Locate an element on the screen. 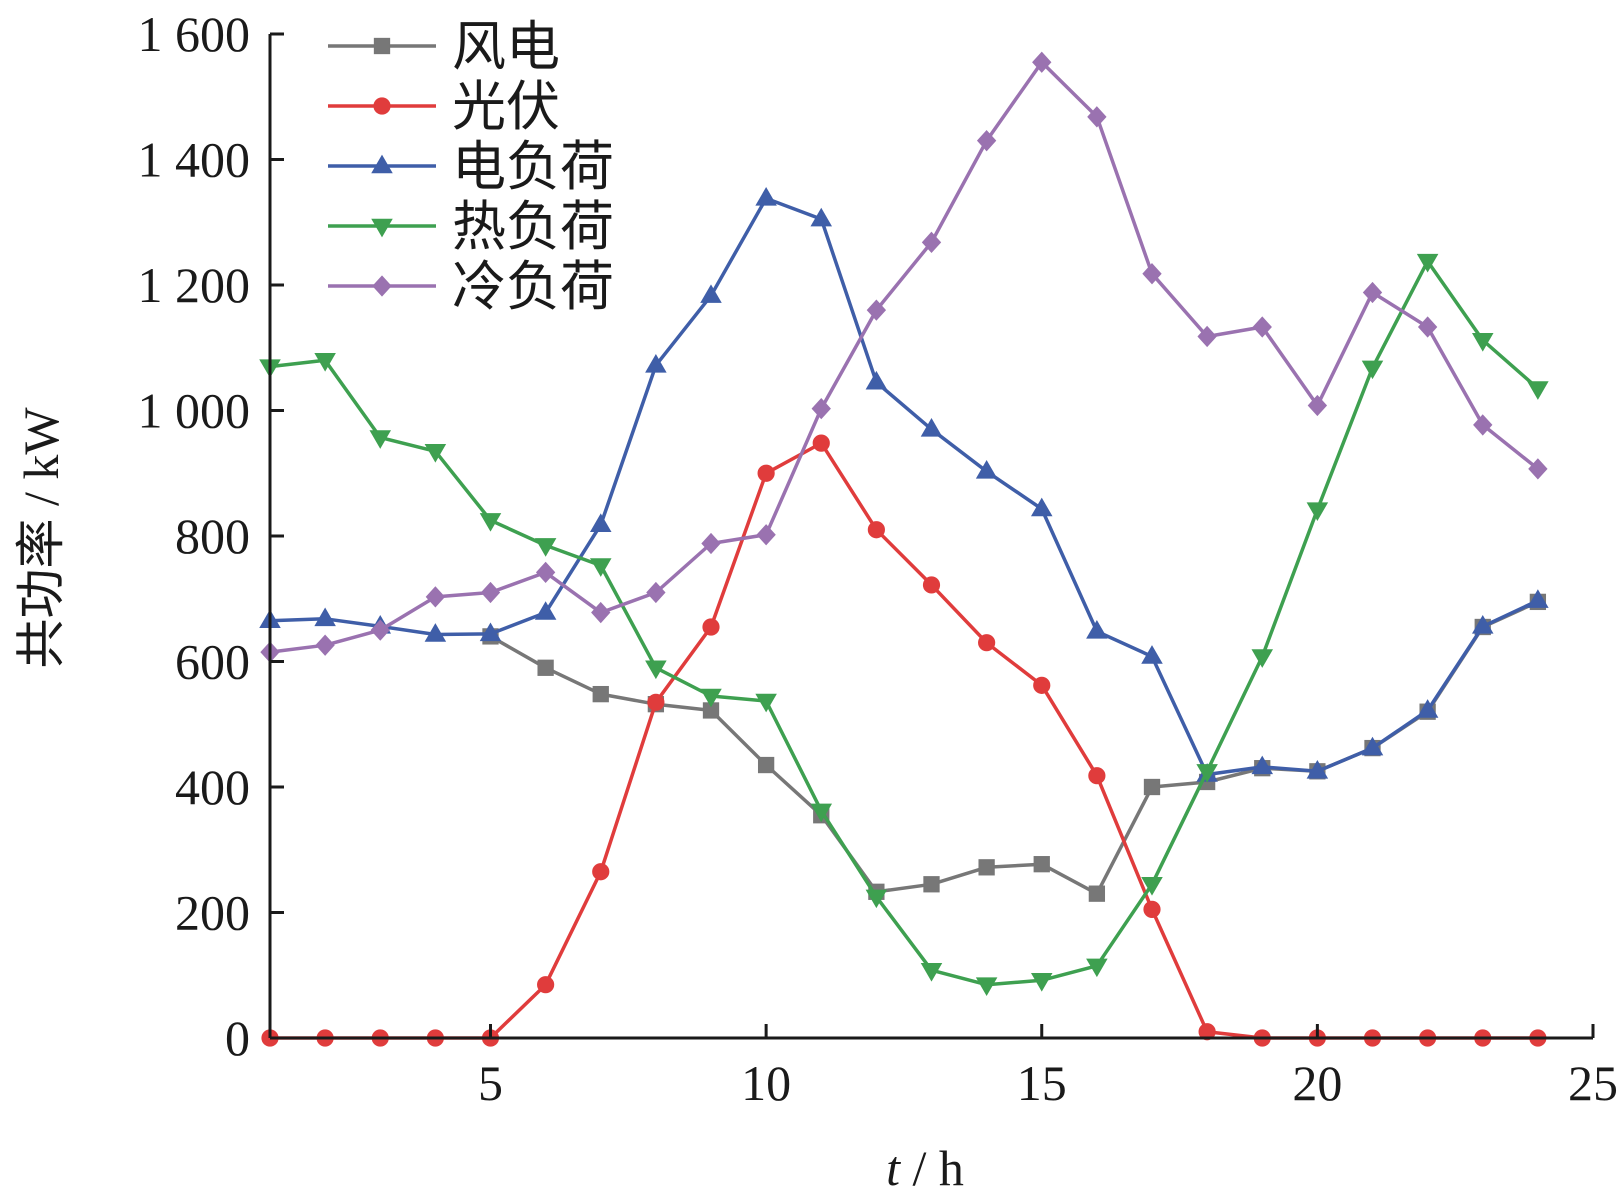 The image size is (1624, 1203). legend-label: 热负荷 is located at coordinates (533, 226).